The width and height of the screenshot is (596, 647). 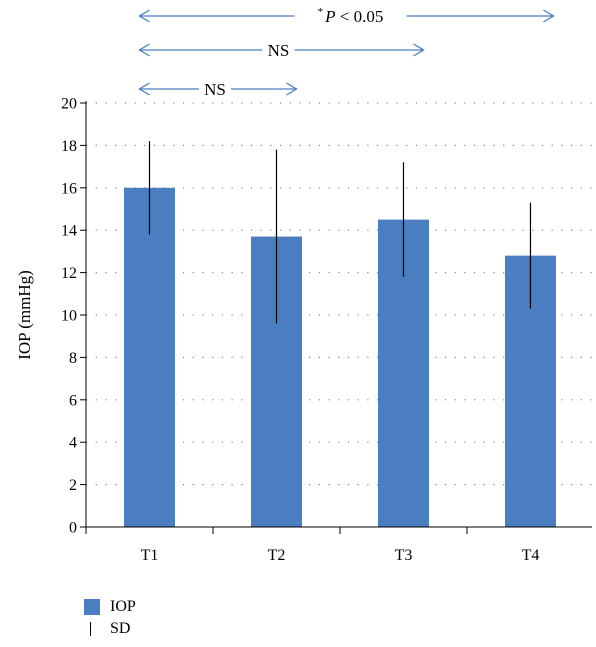 I want to click on y-tick-label: 2, so click(x=73, y=485).